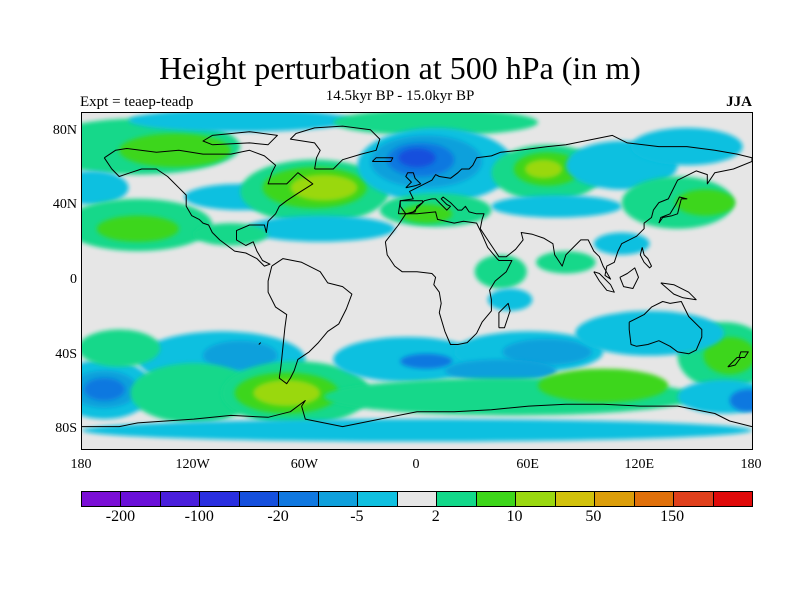 This screenshot has width=800, height=600. I want to click on lon-tick-label-6: 180, so click(751, 464).